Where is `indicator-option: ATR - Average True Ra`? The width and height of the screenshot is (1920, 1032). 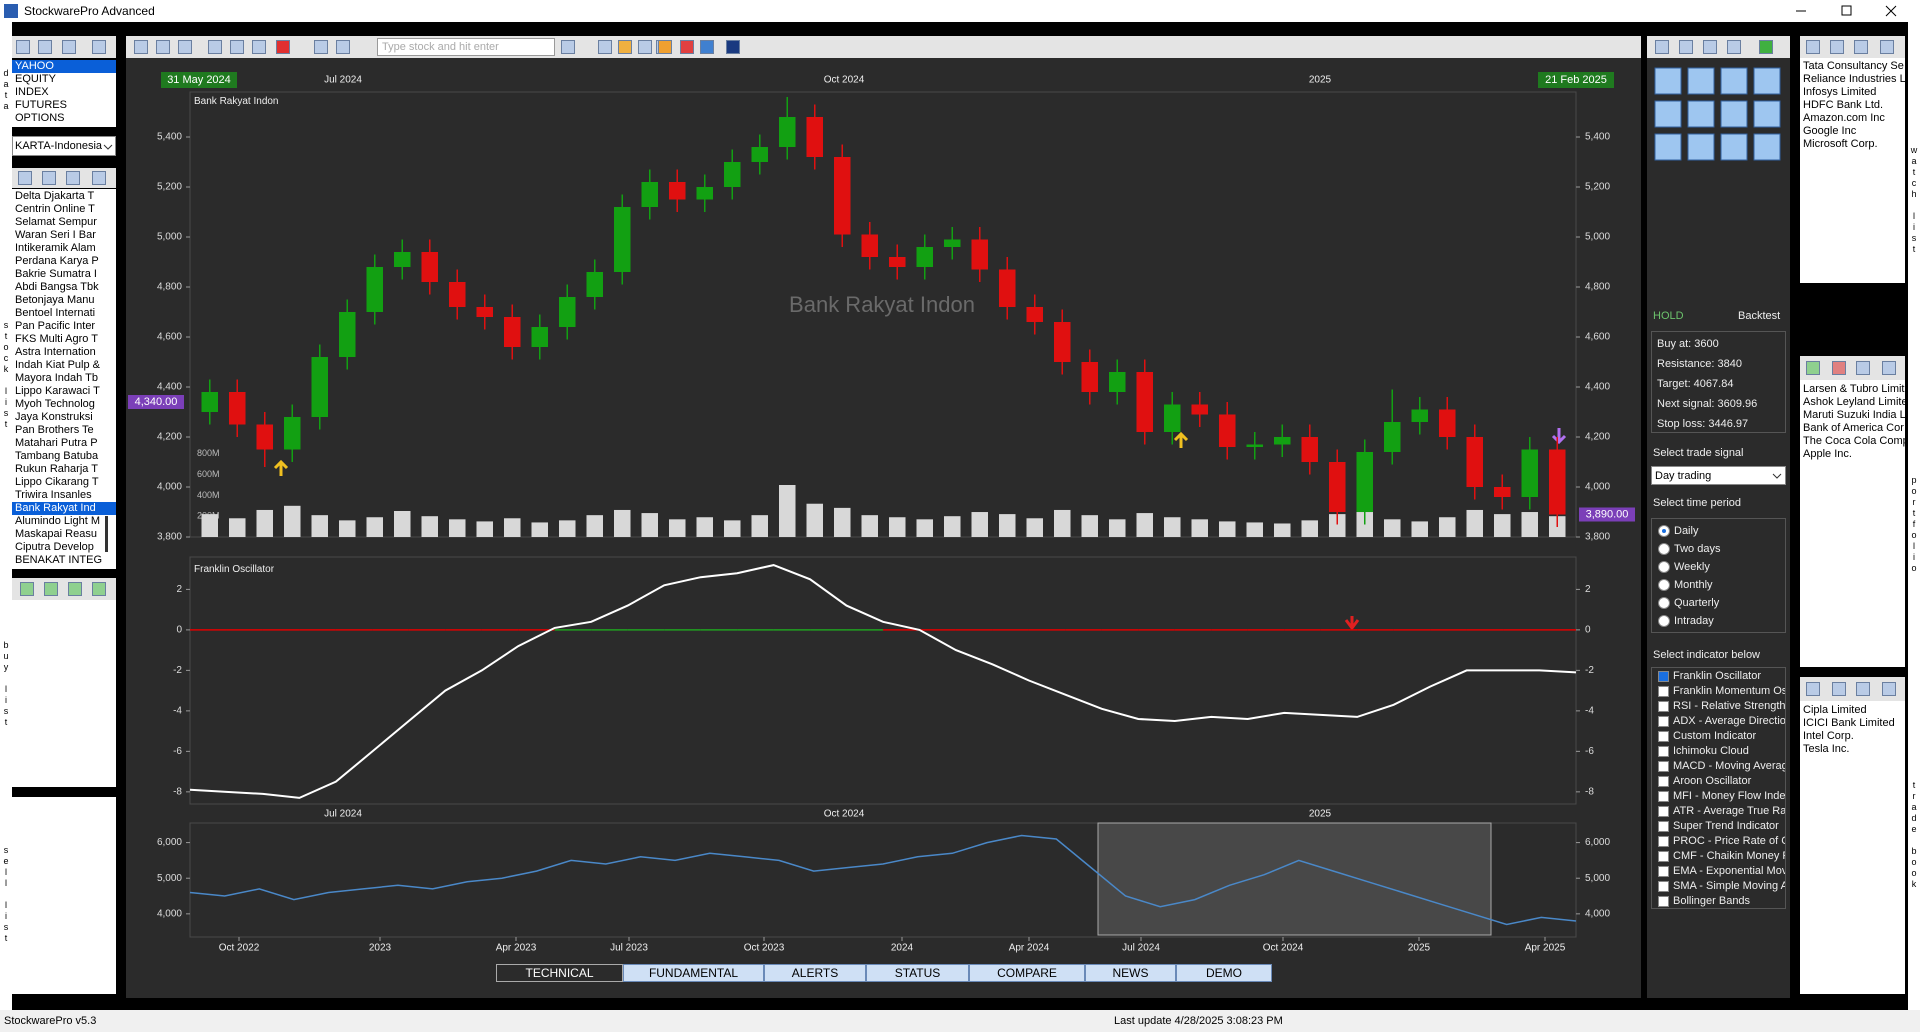
indicator-option: ATR - Average True Ra is located at coordinates (1718, 811).